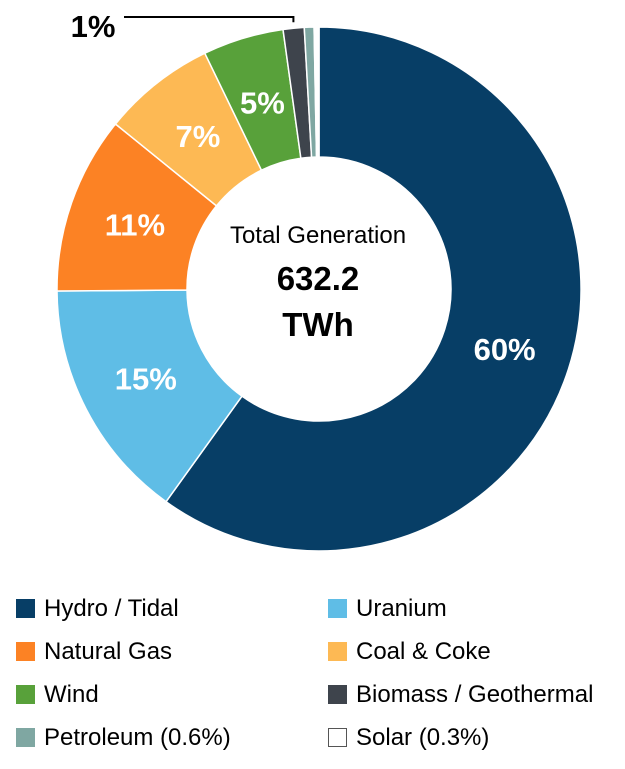 The width and height of the screenshot is (625, 769). Describe the element at coordinates (209, 19) in the screenshot. I see `callout-line-biomass` at that location.